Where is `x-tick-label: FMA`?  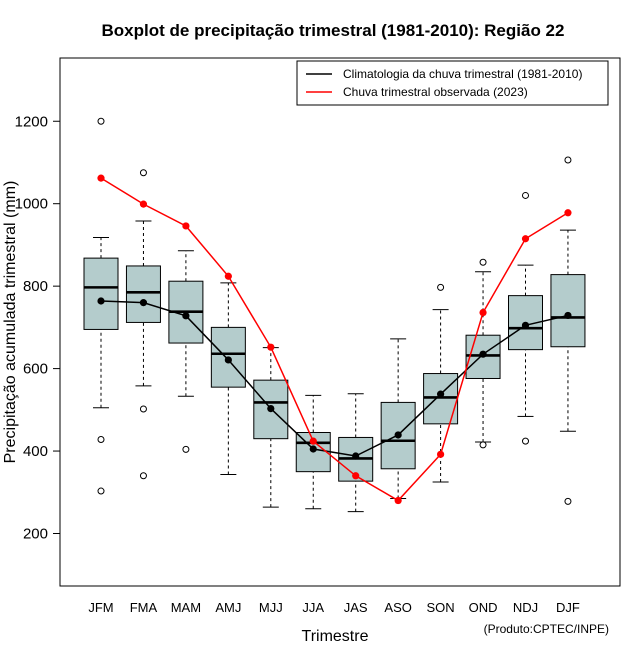
x-tick-label: FMA is located at coordinates (144, 607).